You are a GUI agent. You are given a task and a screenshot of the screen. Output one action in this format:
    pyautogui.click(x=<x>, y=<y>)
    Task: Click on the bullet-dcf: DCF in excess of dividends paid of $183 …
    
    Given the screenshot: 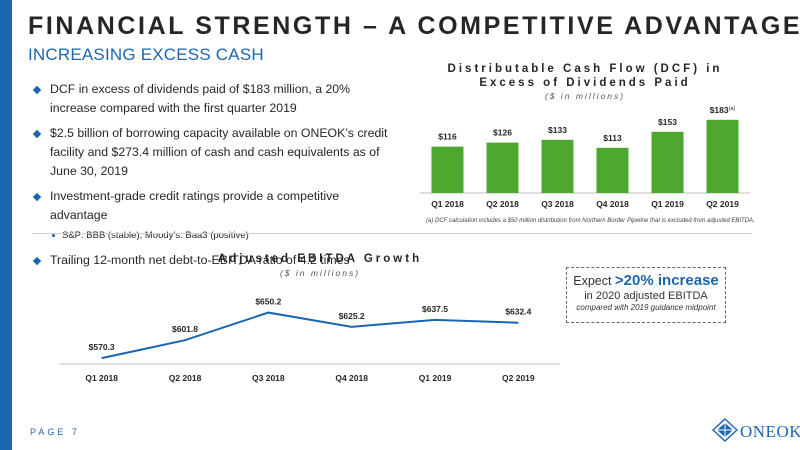 What is the action you would take?
    pyautogui.click(x=212, y=99)
    